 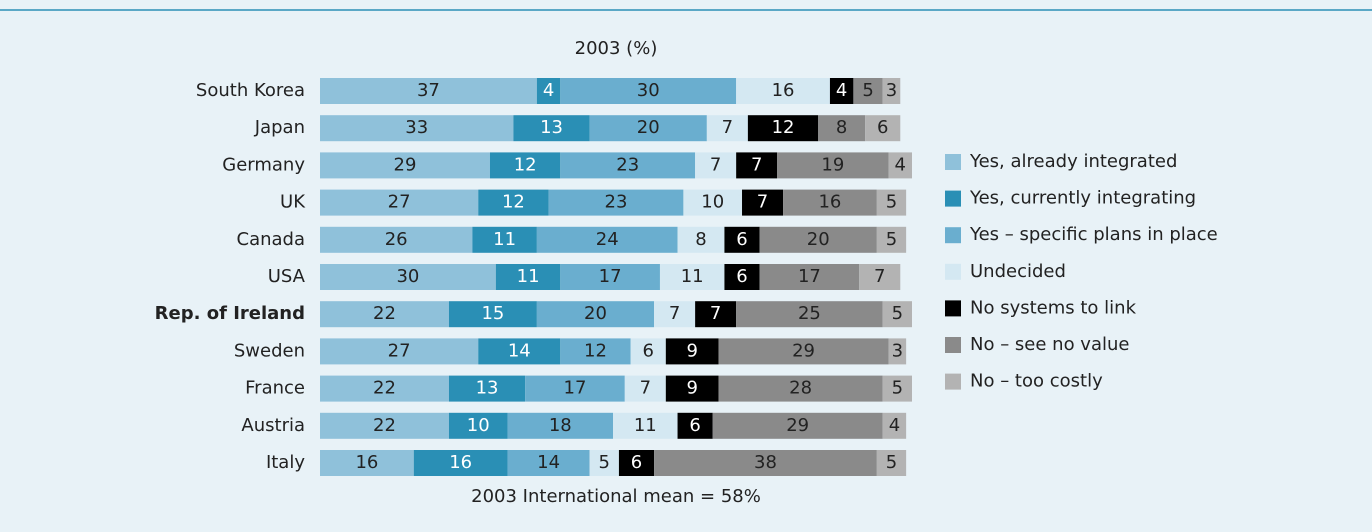 I want to click on legend-label: Yes, currently integrating, so click(x=1082, y=198).